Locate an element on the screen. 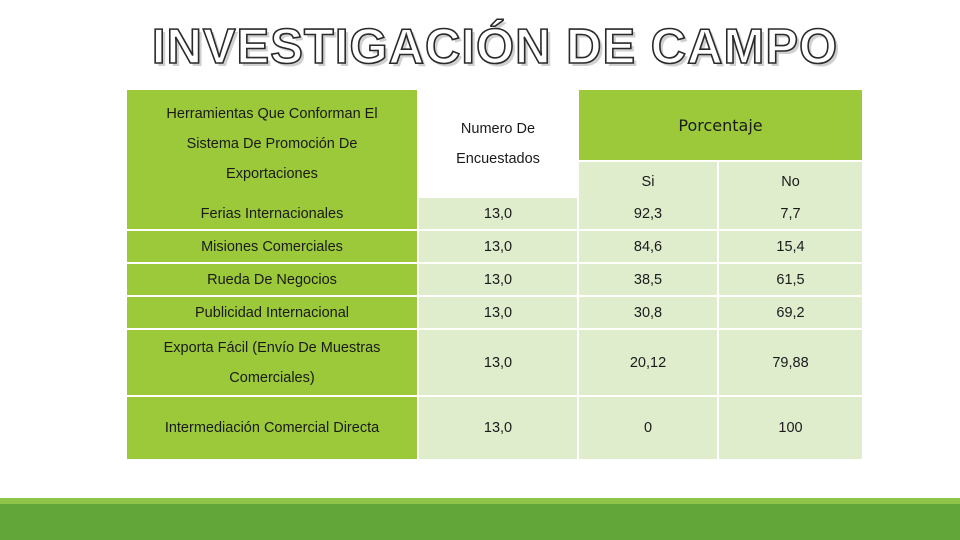 This screenshot has width=960, height=540. row-name: Rueda De Negocios is located at coordinates (273, 280).